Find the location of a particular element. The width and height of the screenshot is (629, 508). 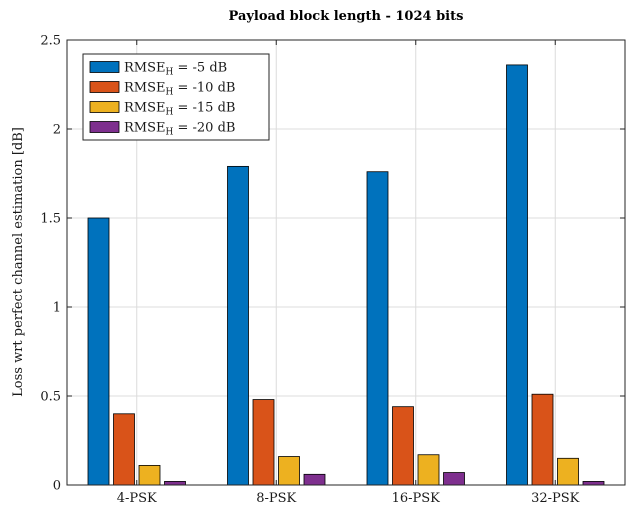

x-tick-label: 4-PSK is located at coordinates (137, 498).